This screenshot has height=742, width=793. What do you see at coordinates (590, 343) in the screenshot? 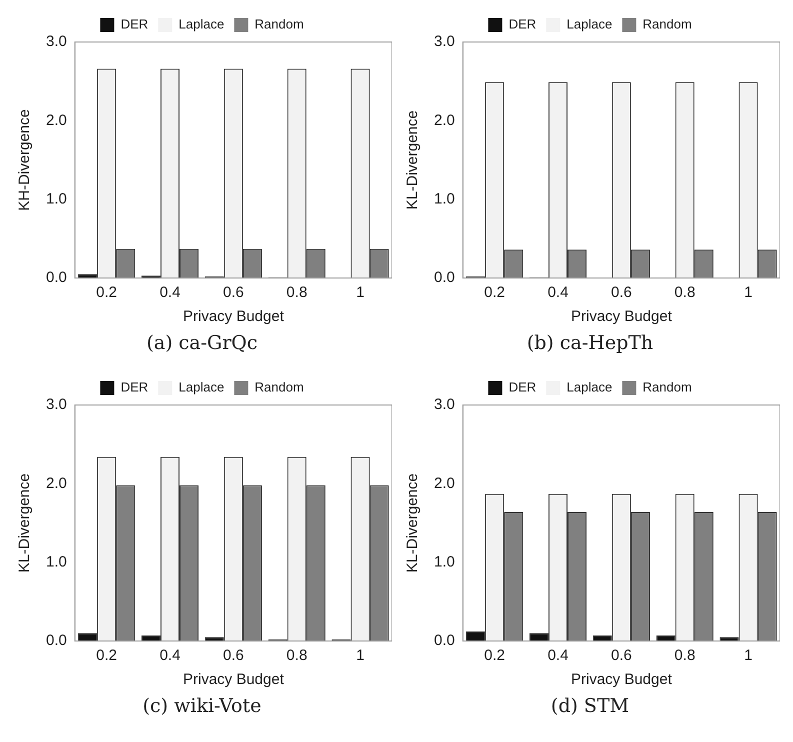
I see `text: (b) ca-HepTh` at bounding box center [590, 343].